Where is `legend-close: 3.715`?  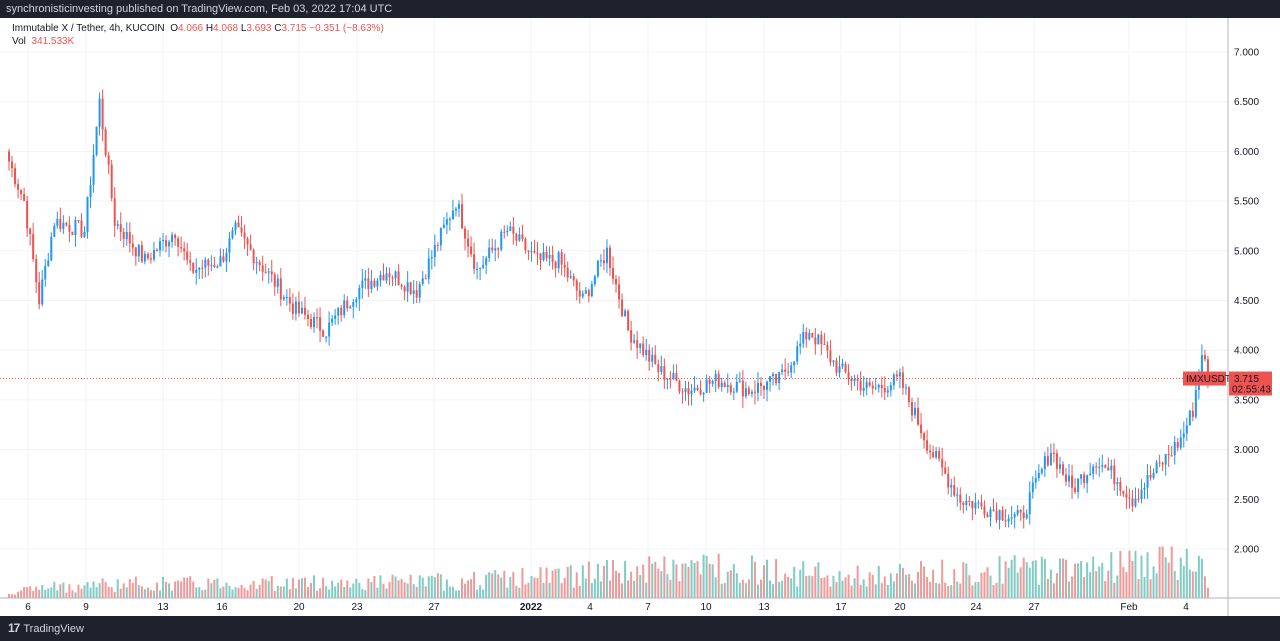 legend-close: 3.715 is located at coordinates (294, 28).